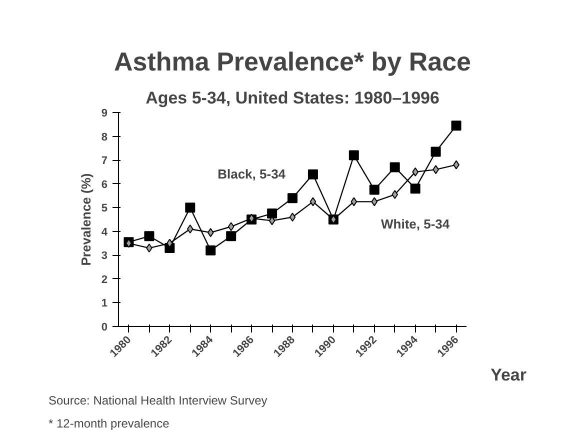 This screenshot has width=572, height=430. Describe the element at coordinates (104, 280) in the screenshot. I see `y-tick-label: 2` at that location.